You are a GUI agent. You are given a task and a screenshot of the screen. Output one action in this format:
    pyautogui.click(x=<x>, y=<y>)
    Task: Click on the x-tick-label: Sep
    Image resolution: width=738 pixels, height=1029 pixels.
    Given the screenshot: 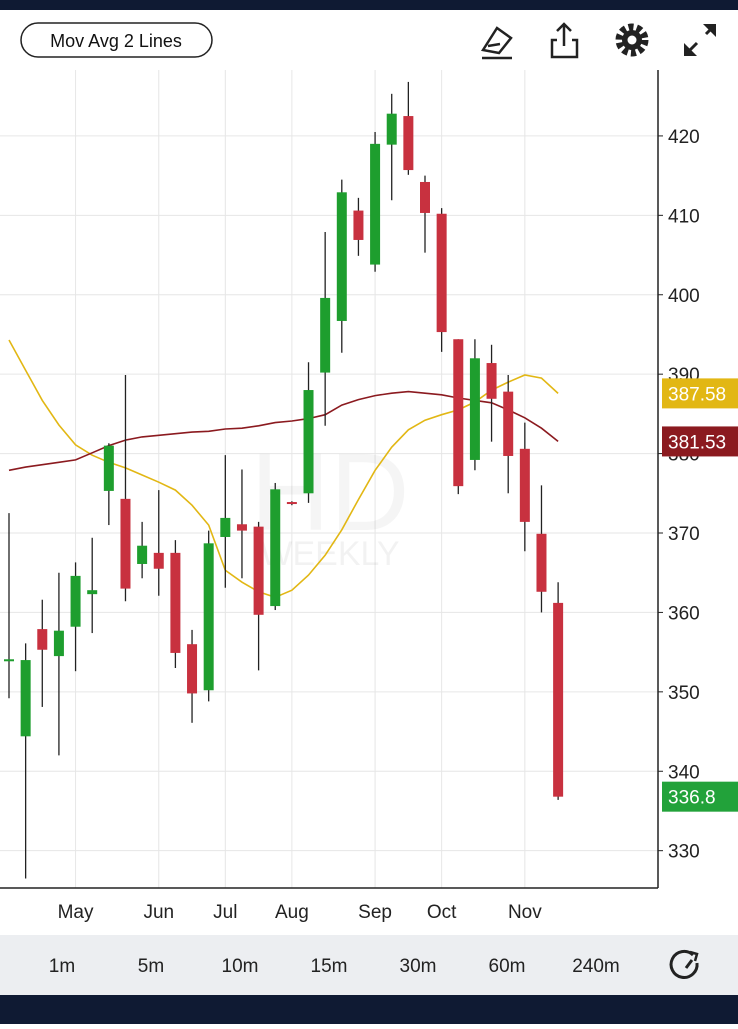 What is the action you would take?
    pyautogui.click(x=375, y=912)
    